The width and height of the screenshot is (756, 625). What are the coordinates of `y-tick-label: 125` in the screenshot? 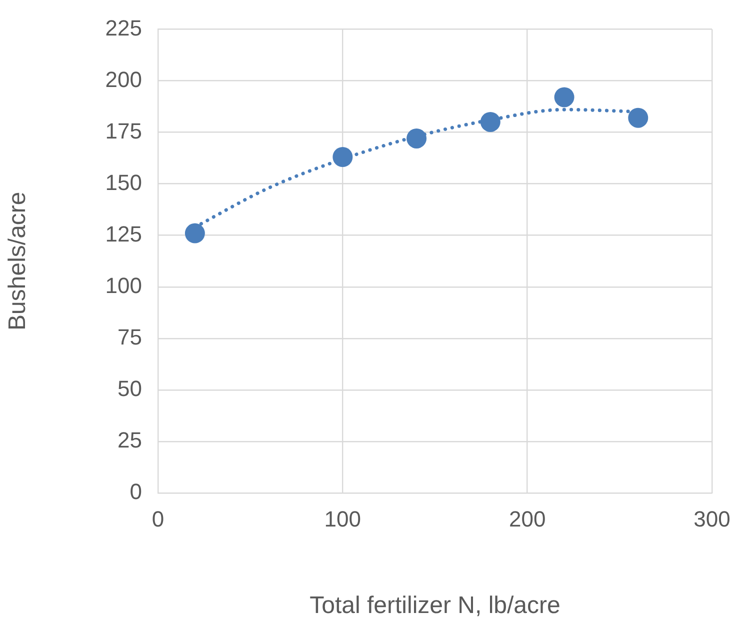 It's located at (123, 233).